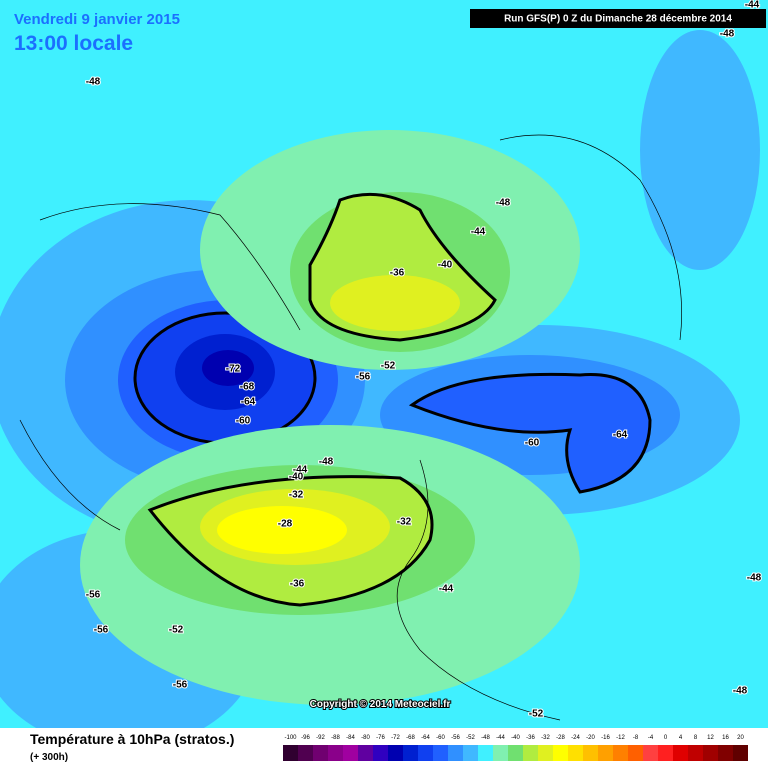  I want to click on legend-tick-label: -48, so click(485, 738).